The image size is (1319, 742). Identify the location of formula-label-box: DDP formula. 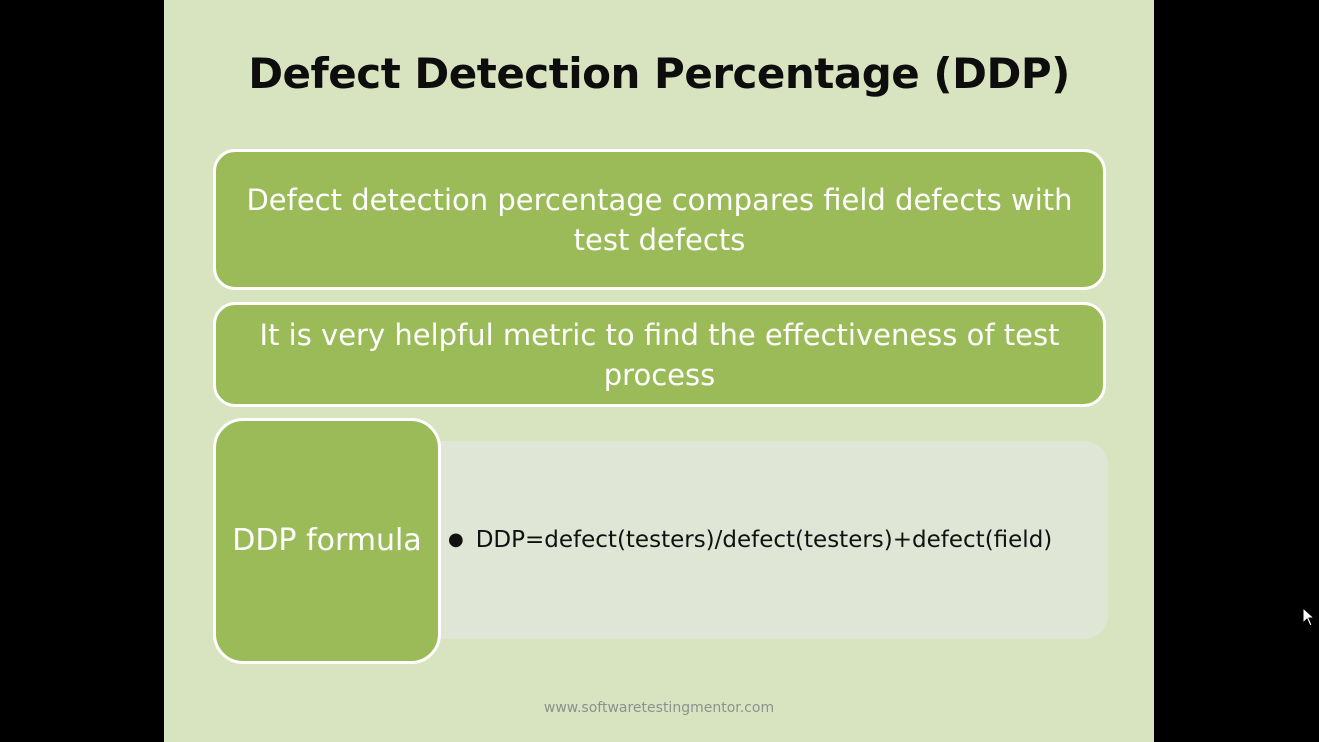
(327, 541).